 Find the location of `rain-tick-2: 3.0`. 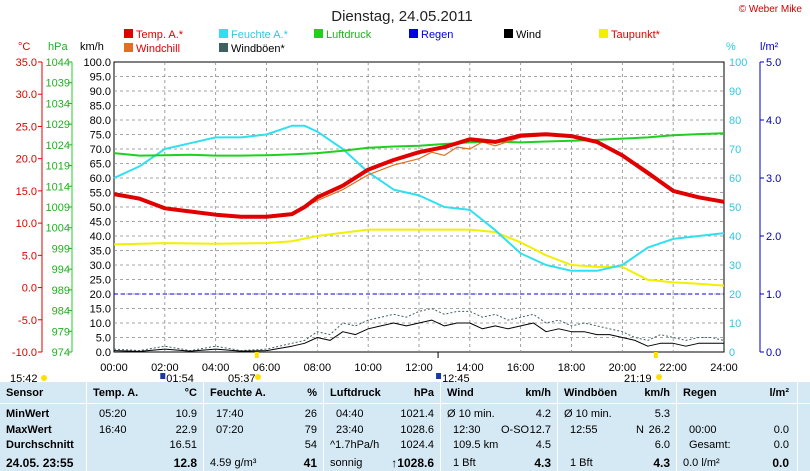

rain-tick-2: 3.0 is located at coordinates (773, 179).